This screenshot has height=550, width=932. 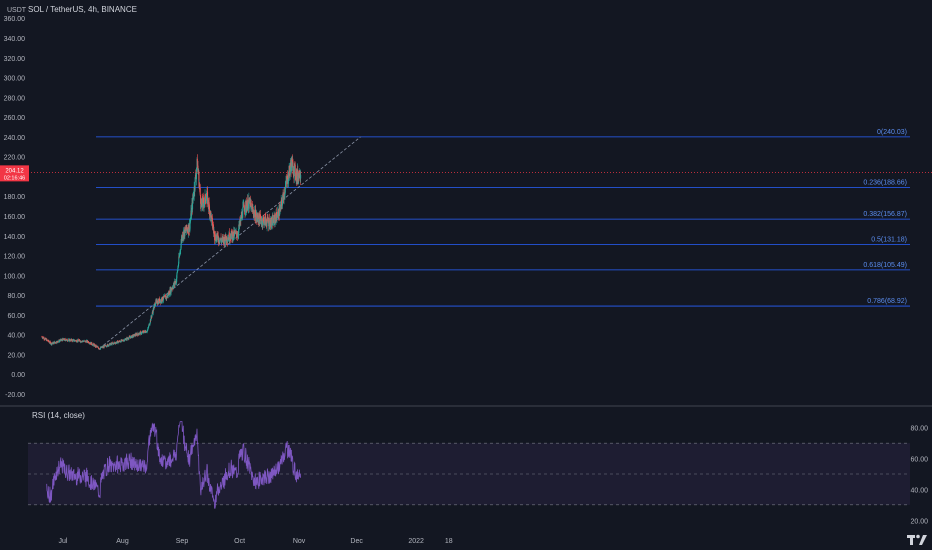 I want to click on price-tick-label: 140.00, so click(x=15, y=237).